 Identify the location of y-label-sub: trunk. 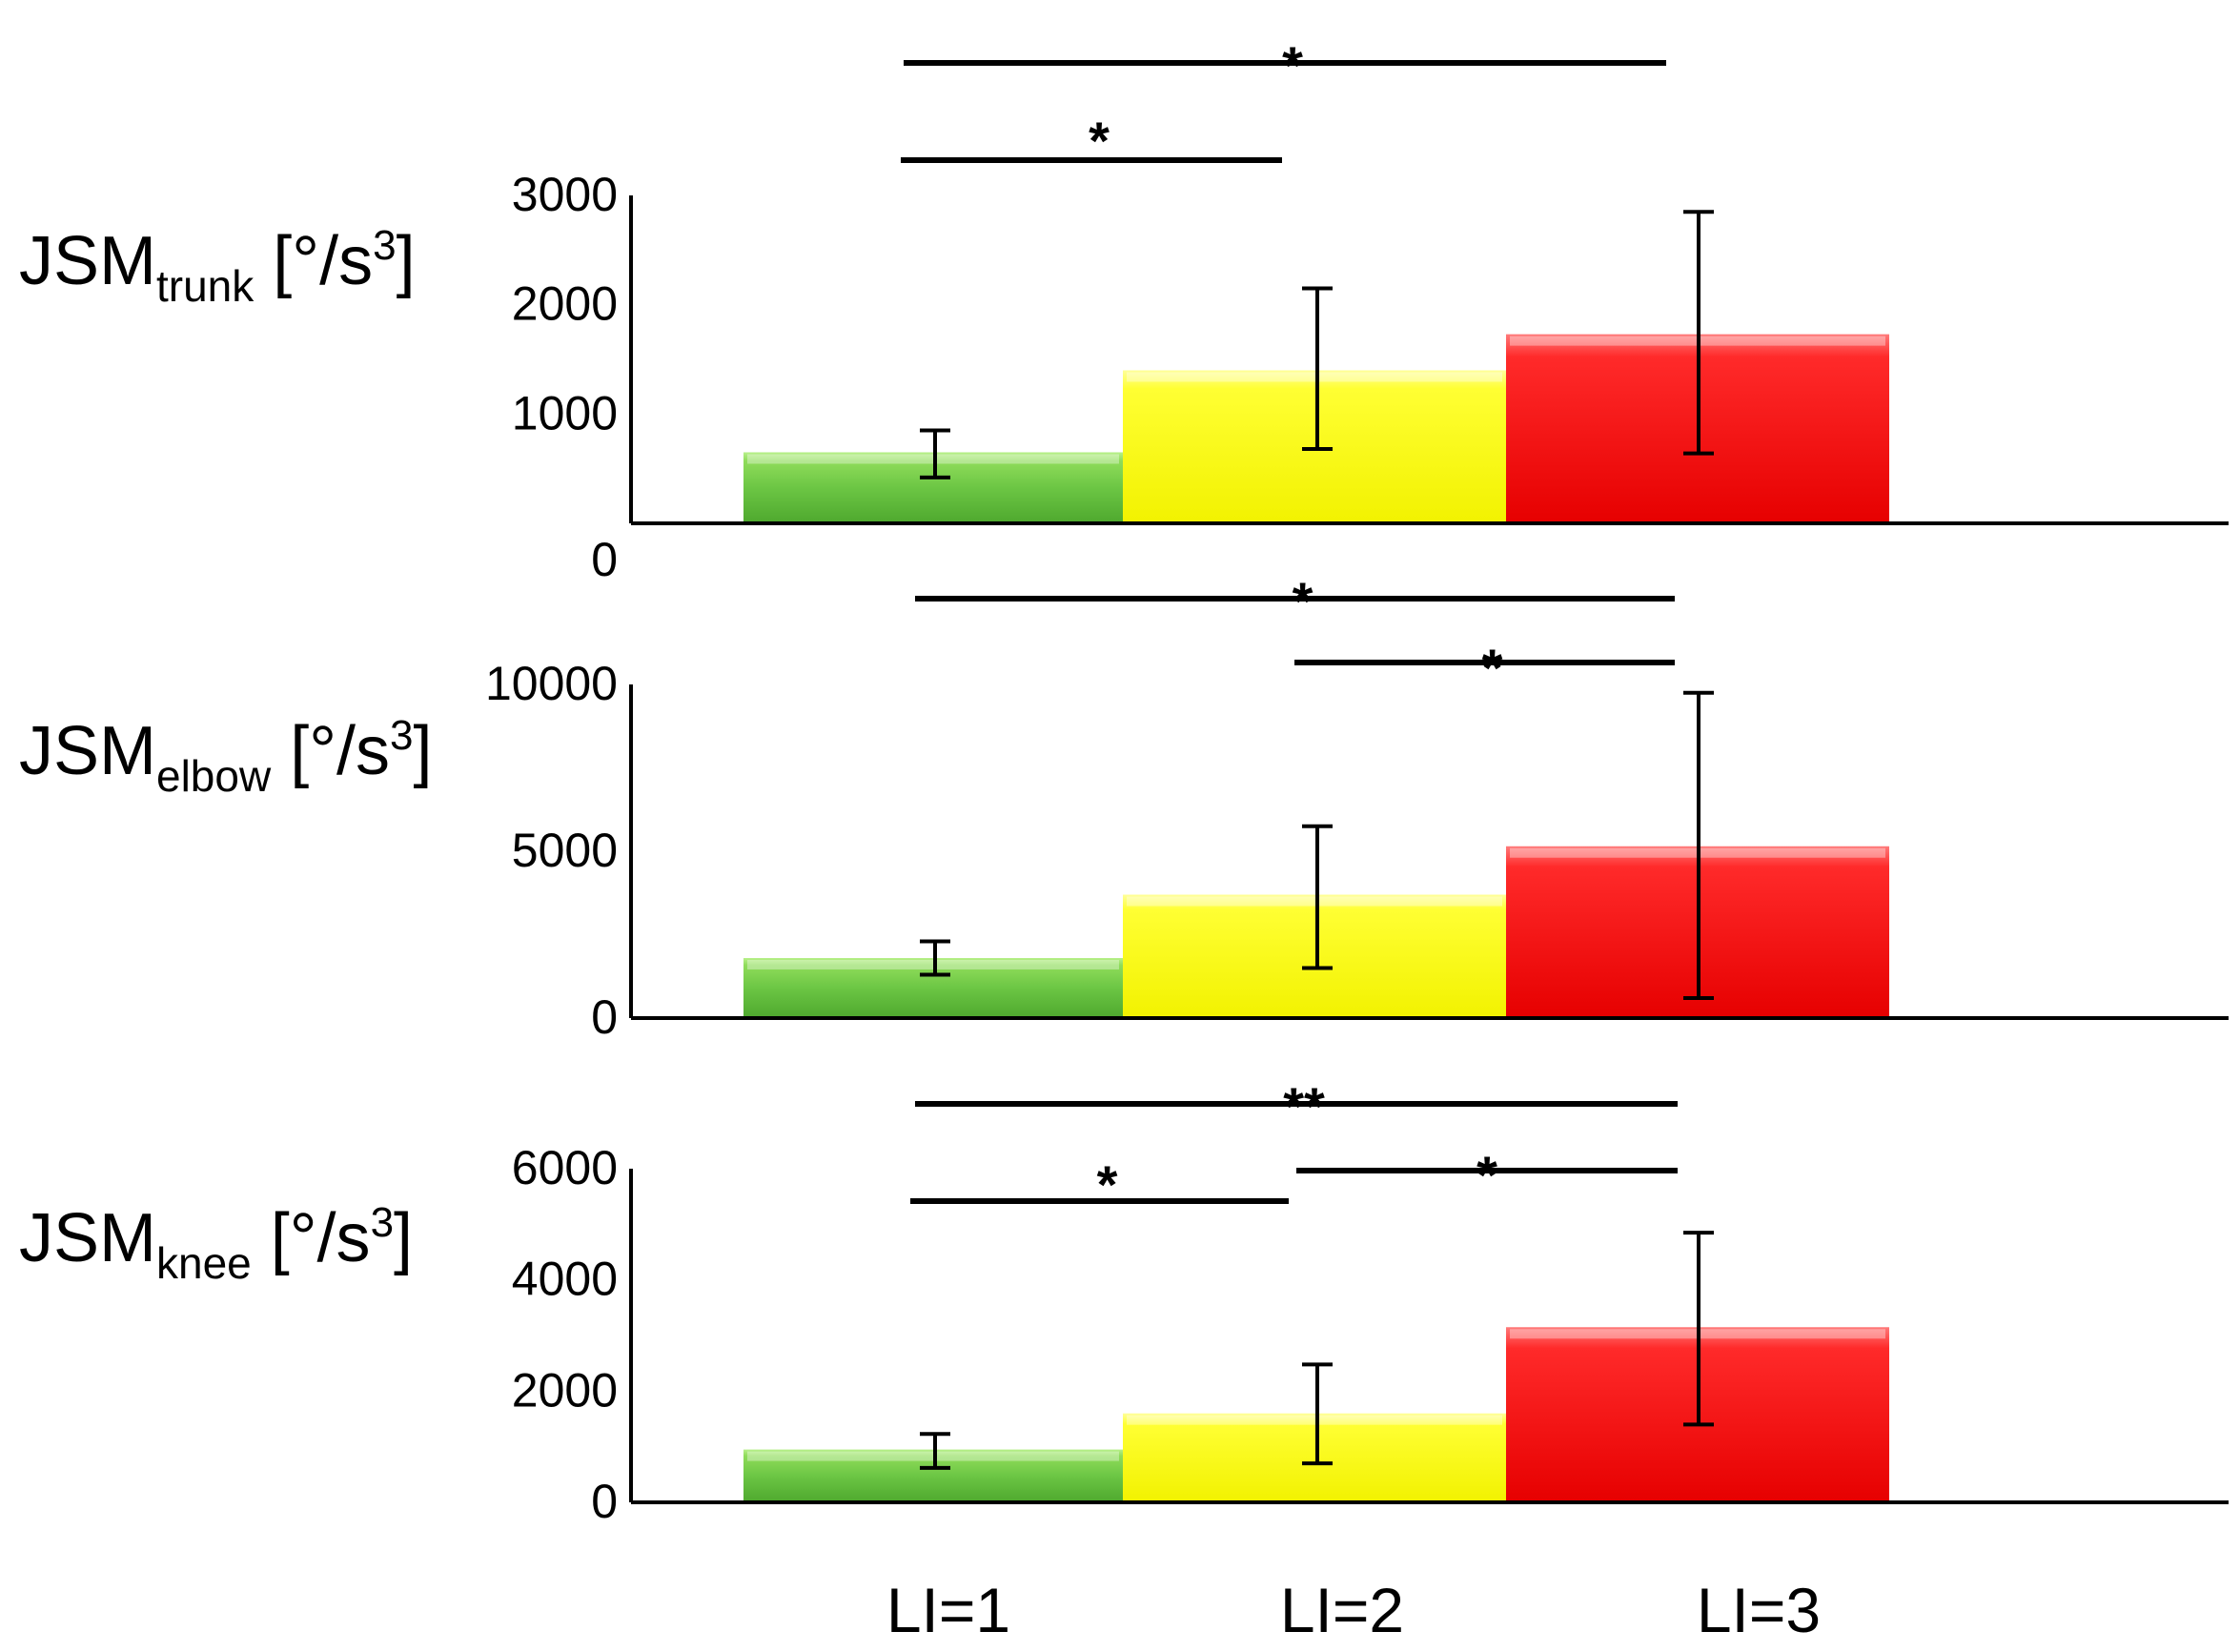
(205, 286).